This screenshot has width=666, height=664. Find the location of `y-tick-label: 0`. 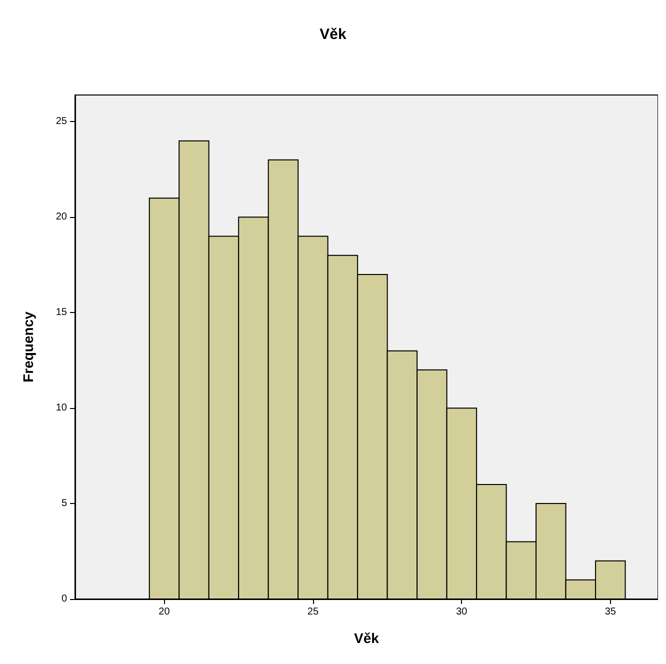

y-tick-label: 0 is located at coordinates (64, 599).